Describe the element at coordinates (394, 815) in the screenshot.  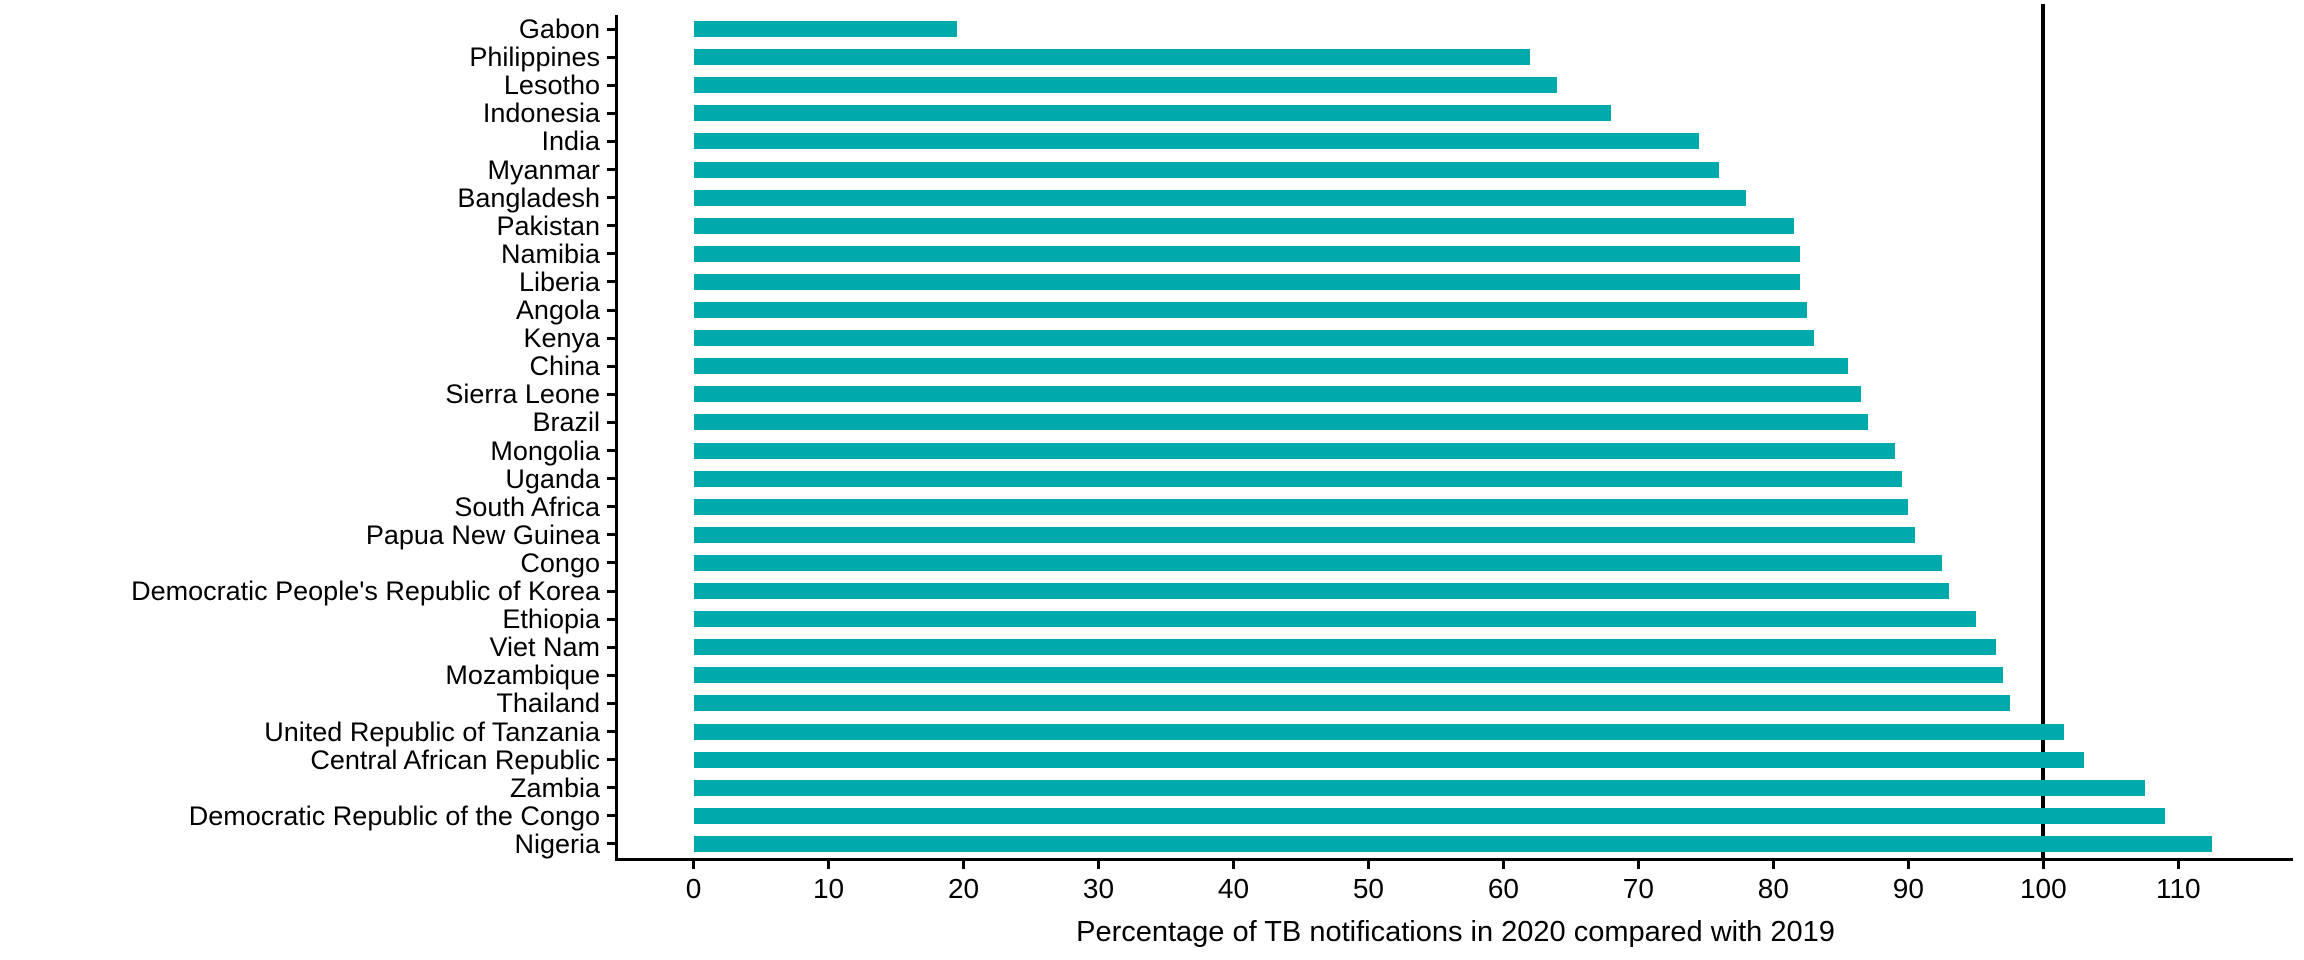
I see `y-axis-label: Democratic Republic of the Congo` at that location.